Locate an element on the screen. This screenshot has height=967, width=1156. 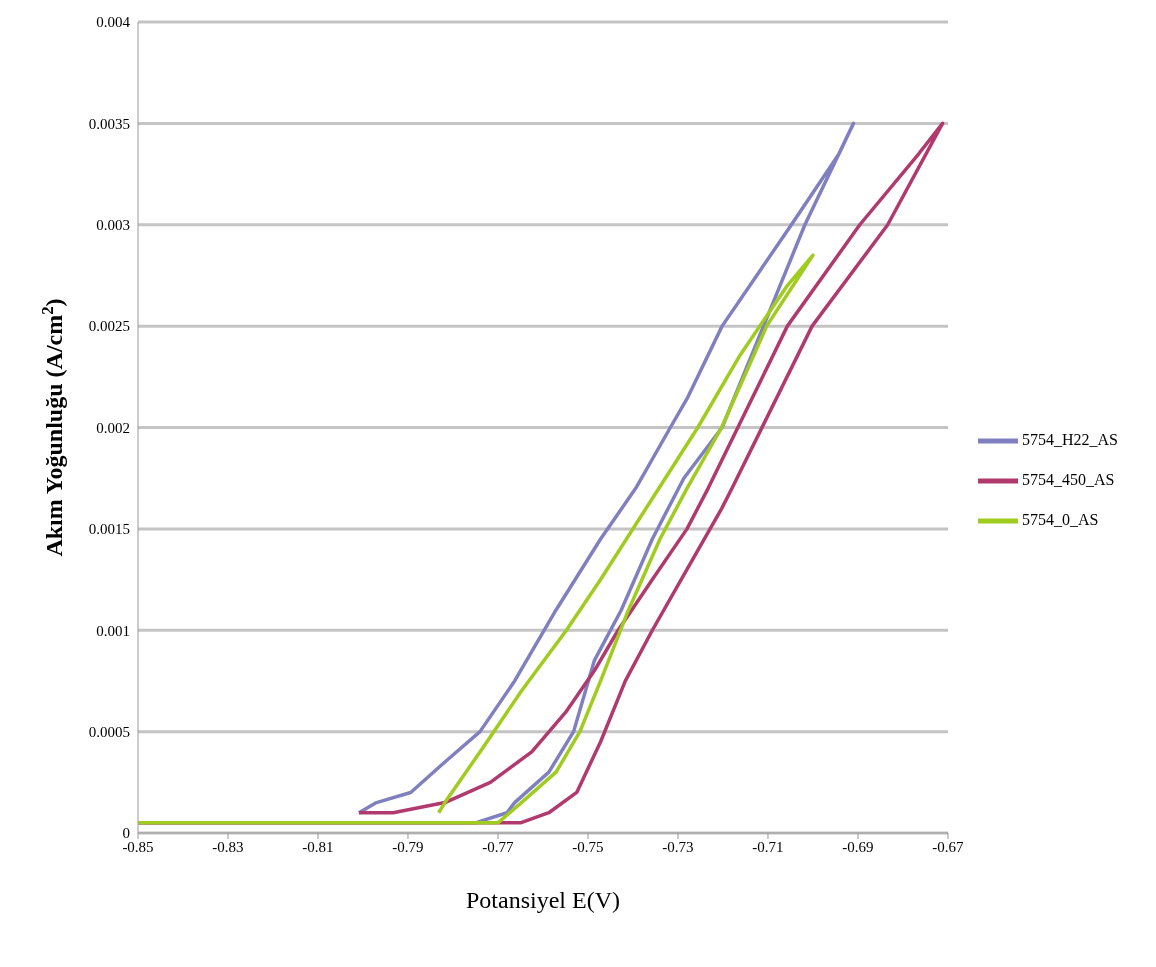
legend-label: 5754_0_AS is located at coordinates (1060, 519).